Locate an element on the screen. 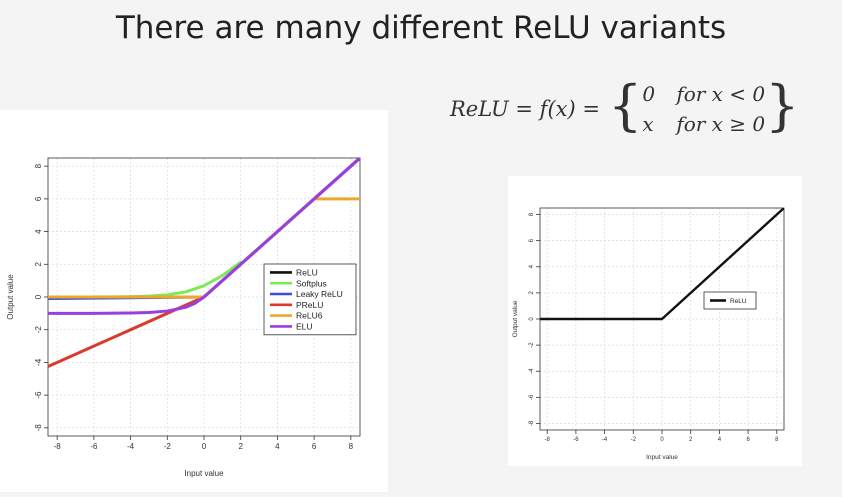 The width and height of the screenshot is (842, 497). formula-case-positive: x for x ≥ 0 is located at coordinates (703, 124).